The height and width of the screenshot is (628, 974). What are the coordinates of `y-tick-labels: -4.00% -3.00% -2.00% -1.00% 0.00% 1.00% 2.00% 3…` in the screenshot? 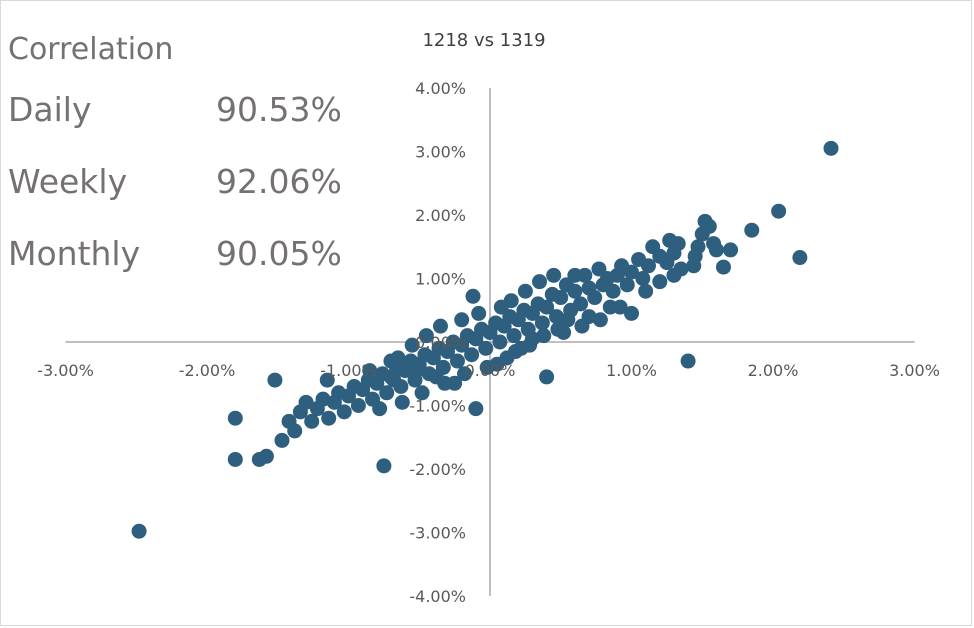 It's located at (437, 342).